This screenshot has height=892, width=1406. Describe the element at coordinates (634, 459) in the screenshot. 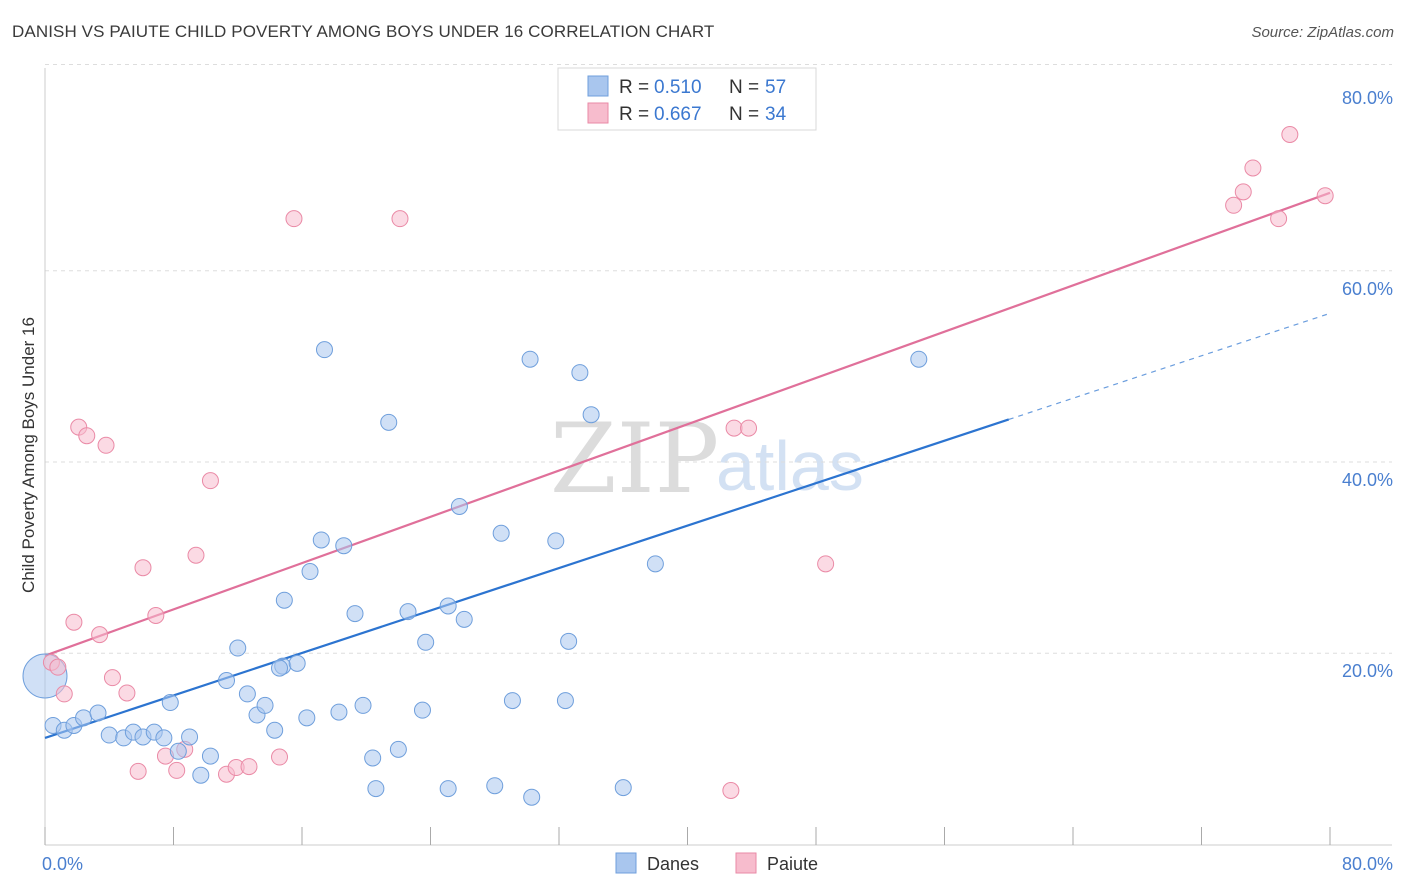

I see `watermark-zip: ZIP` at that location.